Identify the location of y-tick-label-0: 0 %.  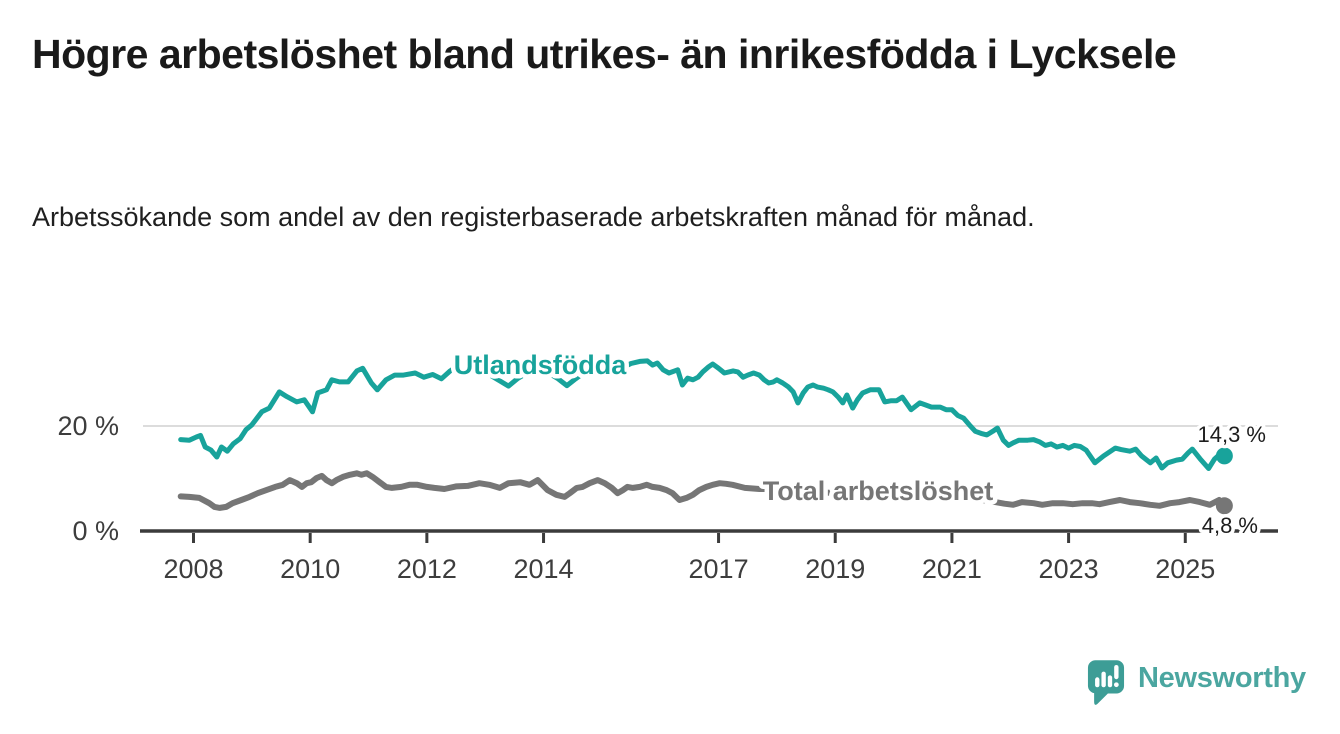
(95, 531).